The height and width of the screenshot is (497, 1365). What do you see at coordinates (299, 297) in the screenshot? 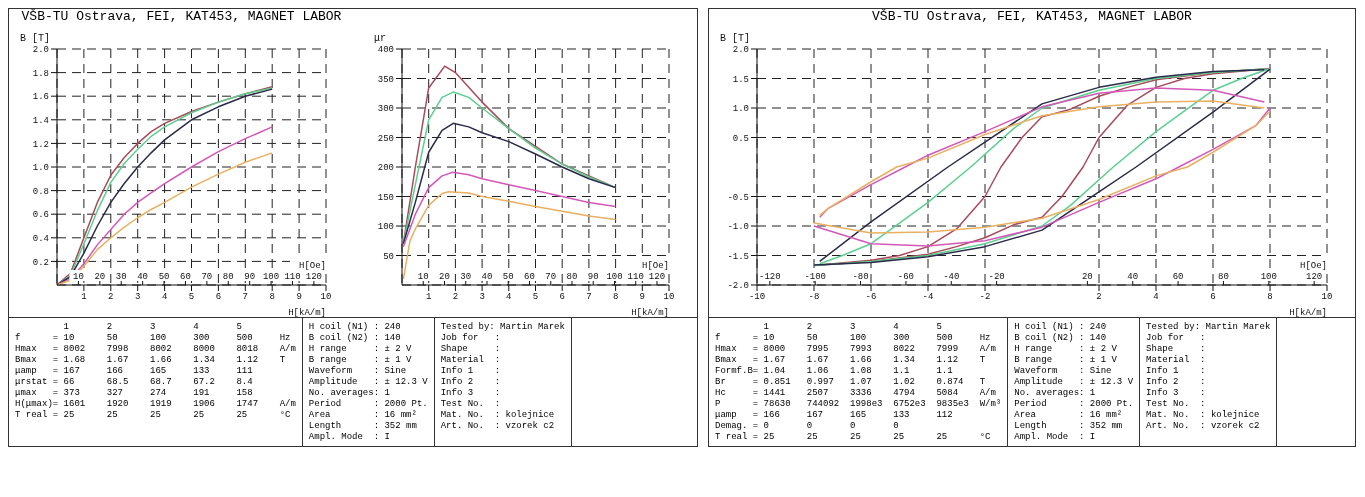
I see `x-tick-label: 9` at bounding box center [299, 297].